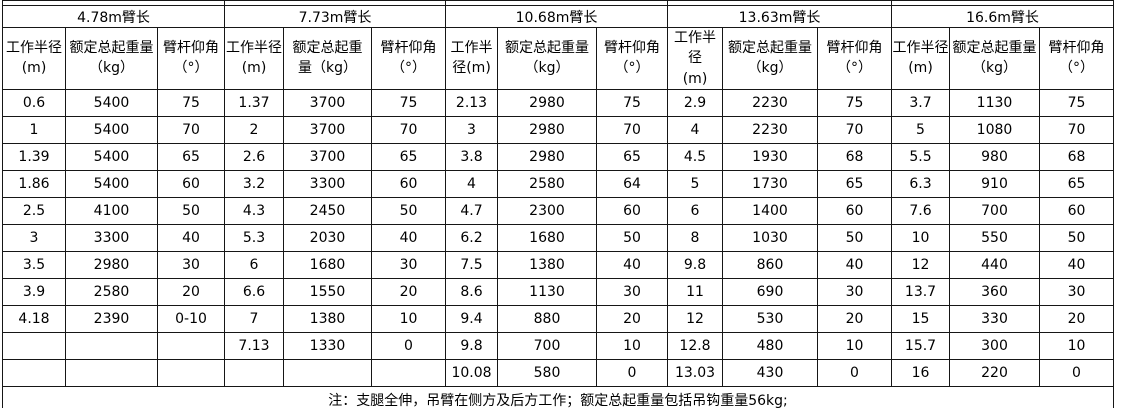  Describe the element at coordinates (335, 16) in the screenshot. I see `boom-length-title: 7.73m臂长` at that location.